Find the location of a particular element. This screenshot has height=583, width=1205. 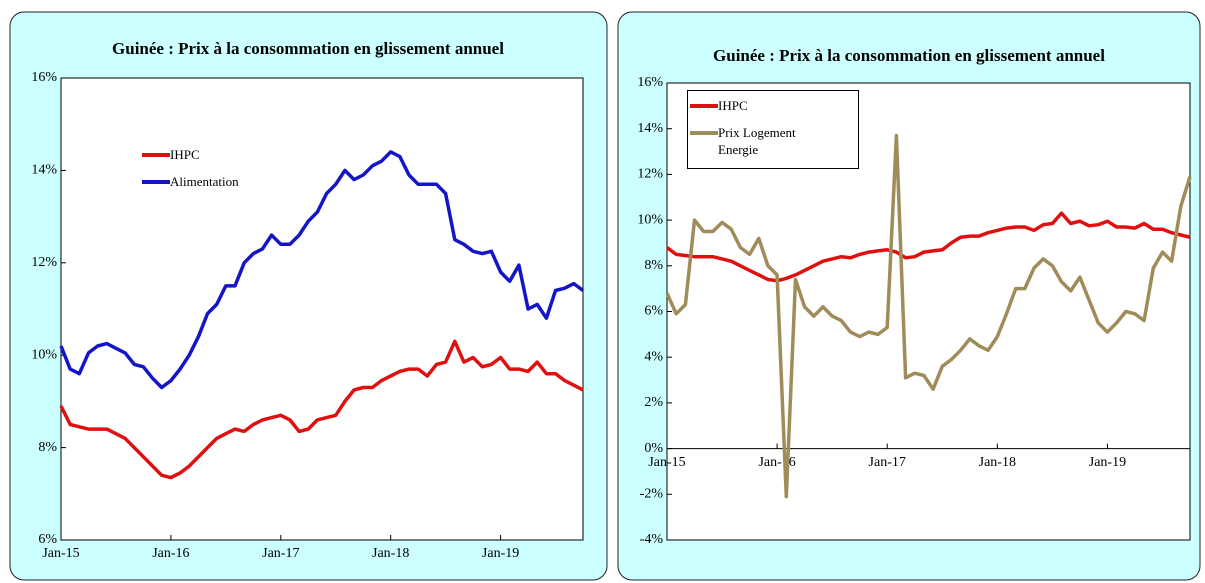

legend: IHPC Prix Logement Energie is located at coordinates (773, 129).